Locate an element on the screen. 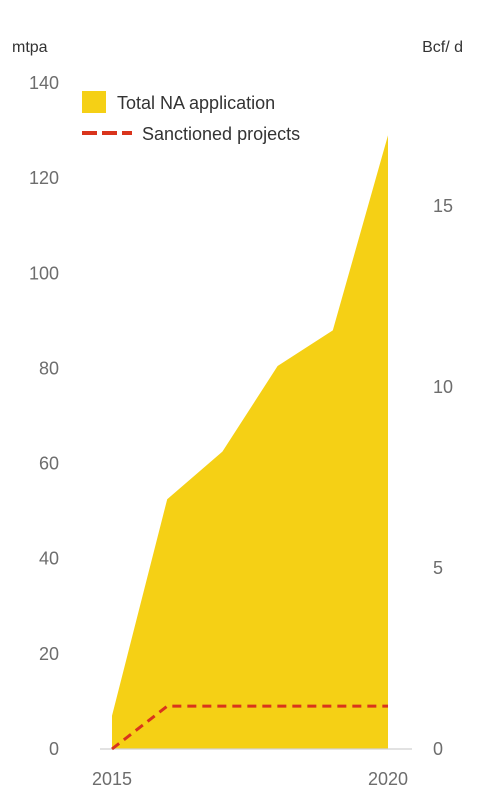 Image resolution: width=483 pixels, height=791 pixels. legend: Total NA application Sanctioned projects is located at coordinates (191, 117).